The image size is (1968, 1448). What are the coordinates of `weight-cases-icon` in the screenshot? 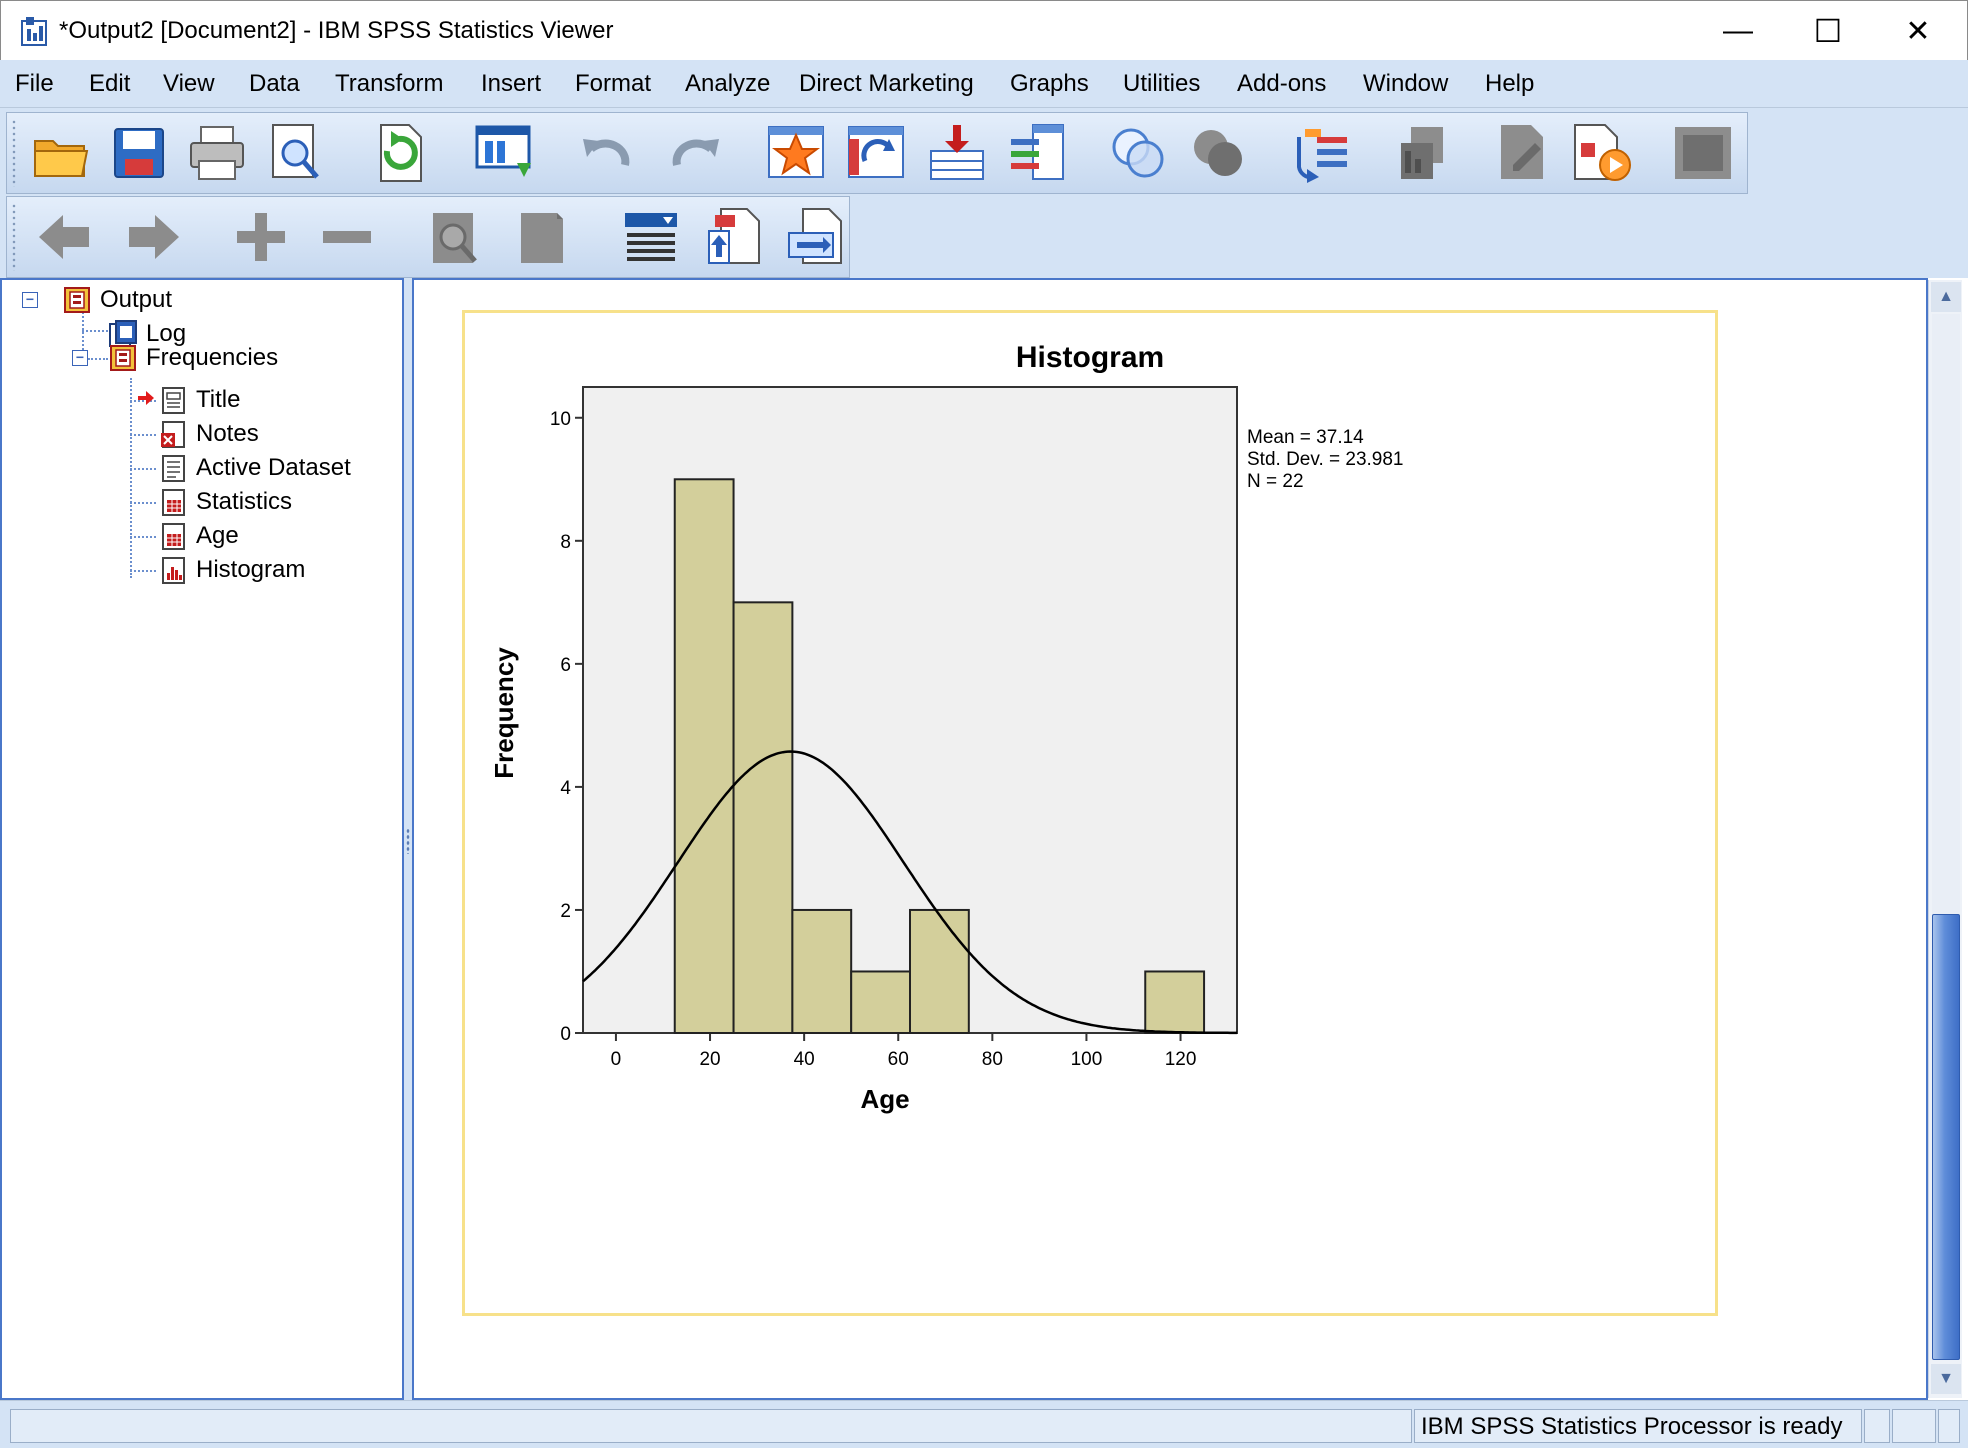 It's located at (1219, 153).